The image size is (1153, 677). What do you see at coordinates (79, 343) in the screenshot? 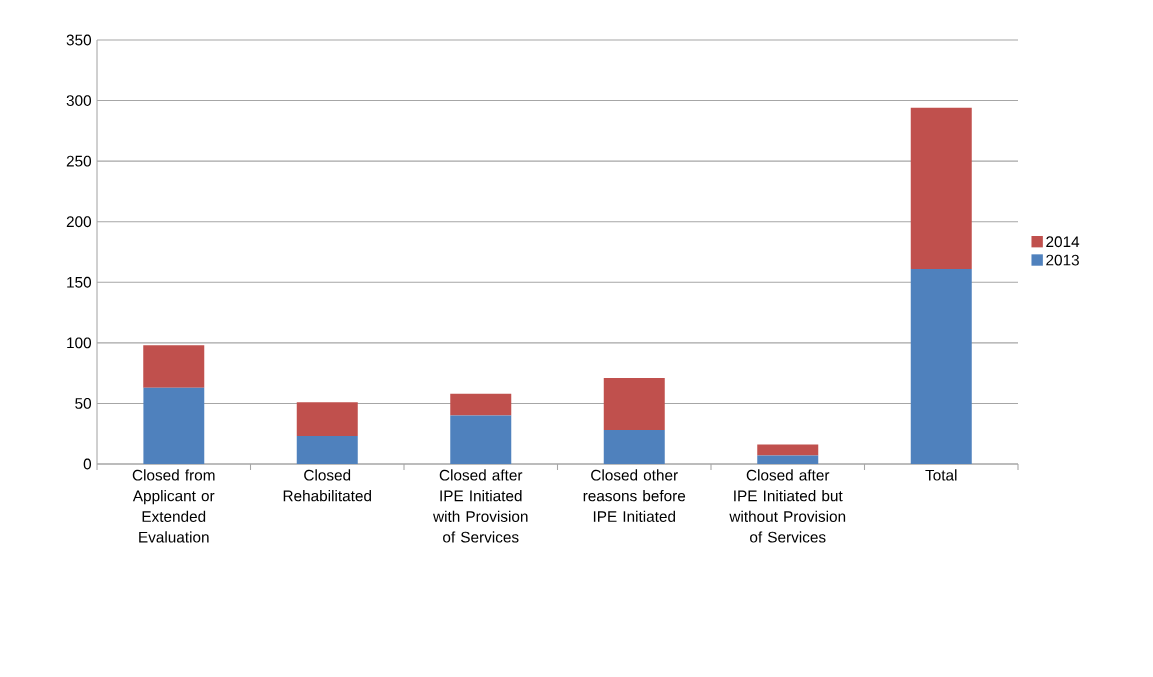
I see `y-tick-label: 100` at bounding box center [79, 343].